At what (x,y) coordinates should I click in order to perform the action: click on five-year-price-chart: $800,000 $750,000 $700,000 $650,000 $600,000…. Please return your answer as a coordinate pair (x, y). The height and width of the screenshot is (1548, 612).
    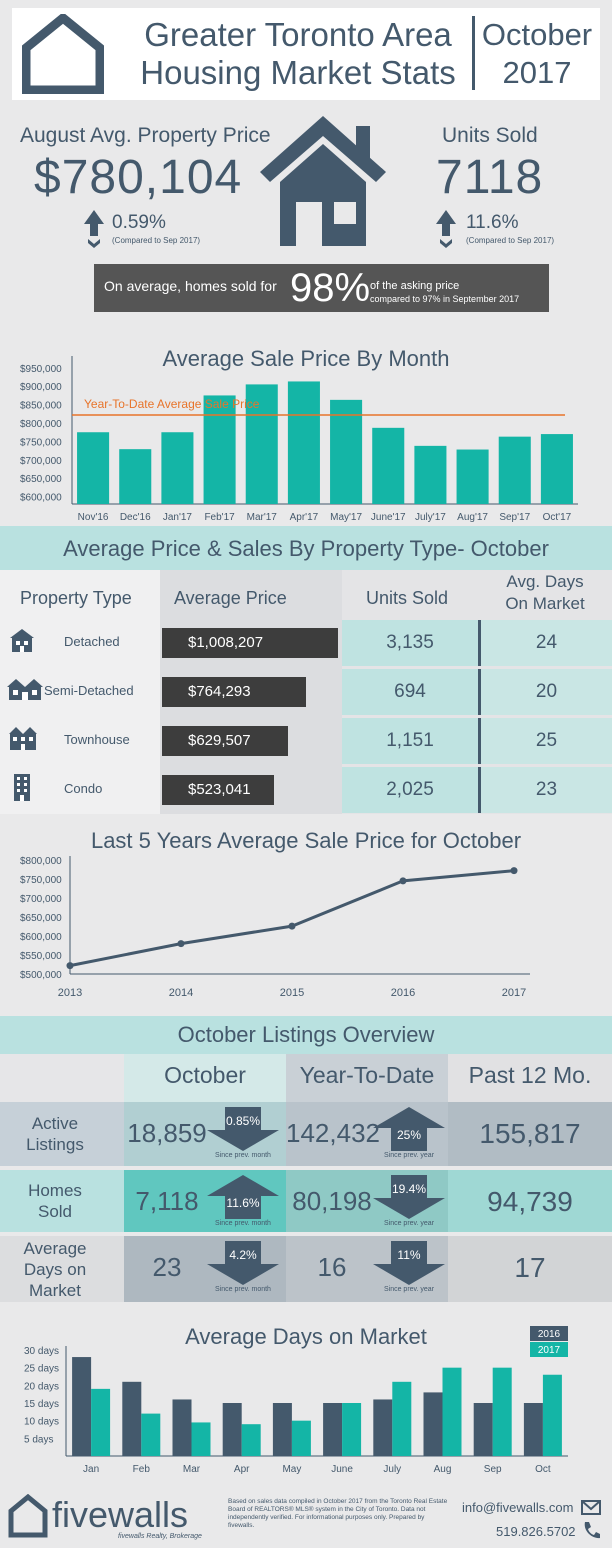
    Looking at the image, I should click on (275, 927).